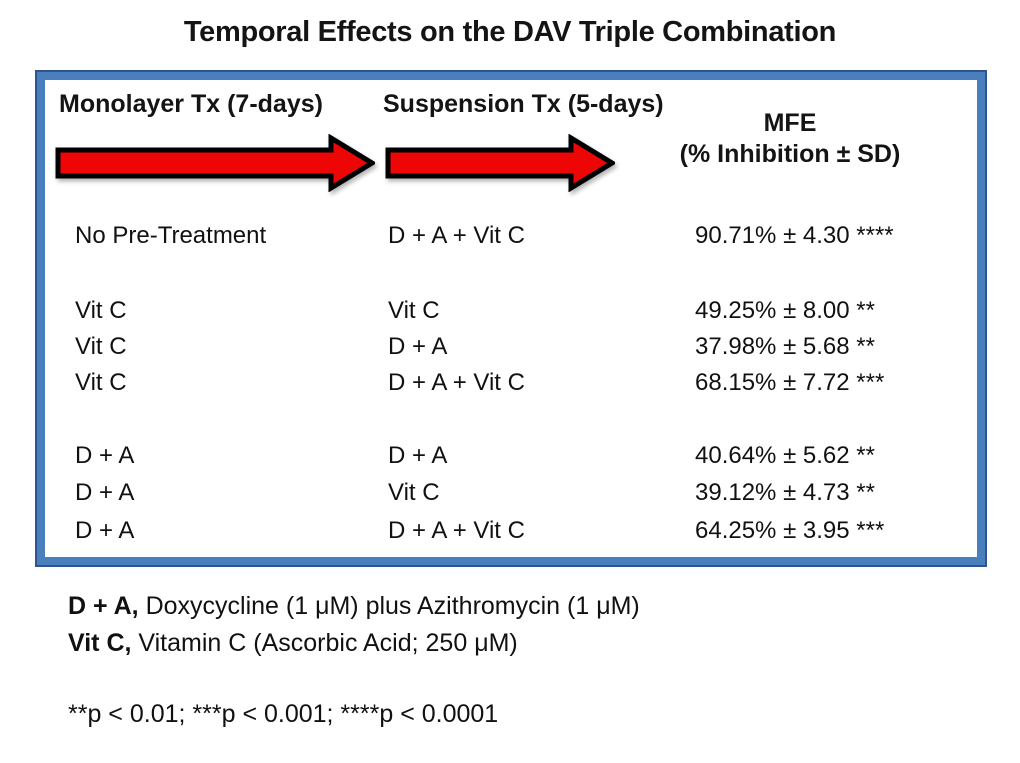 This screenshot has height=763, width=1020. I want to click on cell-mfe: 37.98% ± 5.68 **, so click(785, 346).